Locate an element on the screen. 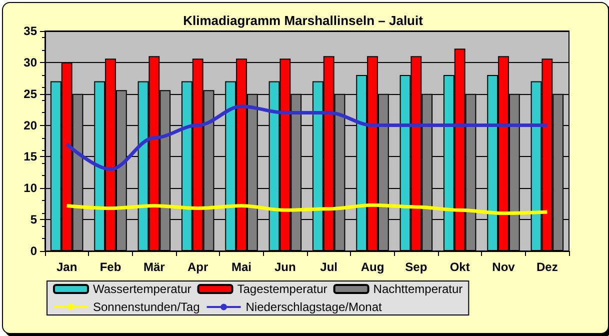 This screenshot has width=609, height=336. legend-label: Nachttemperatur is located at coordinates (418, 289).